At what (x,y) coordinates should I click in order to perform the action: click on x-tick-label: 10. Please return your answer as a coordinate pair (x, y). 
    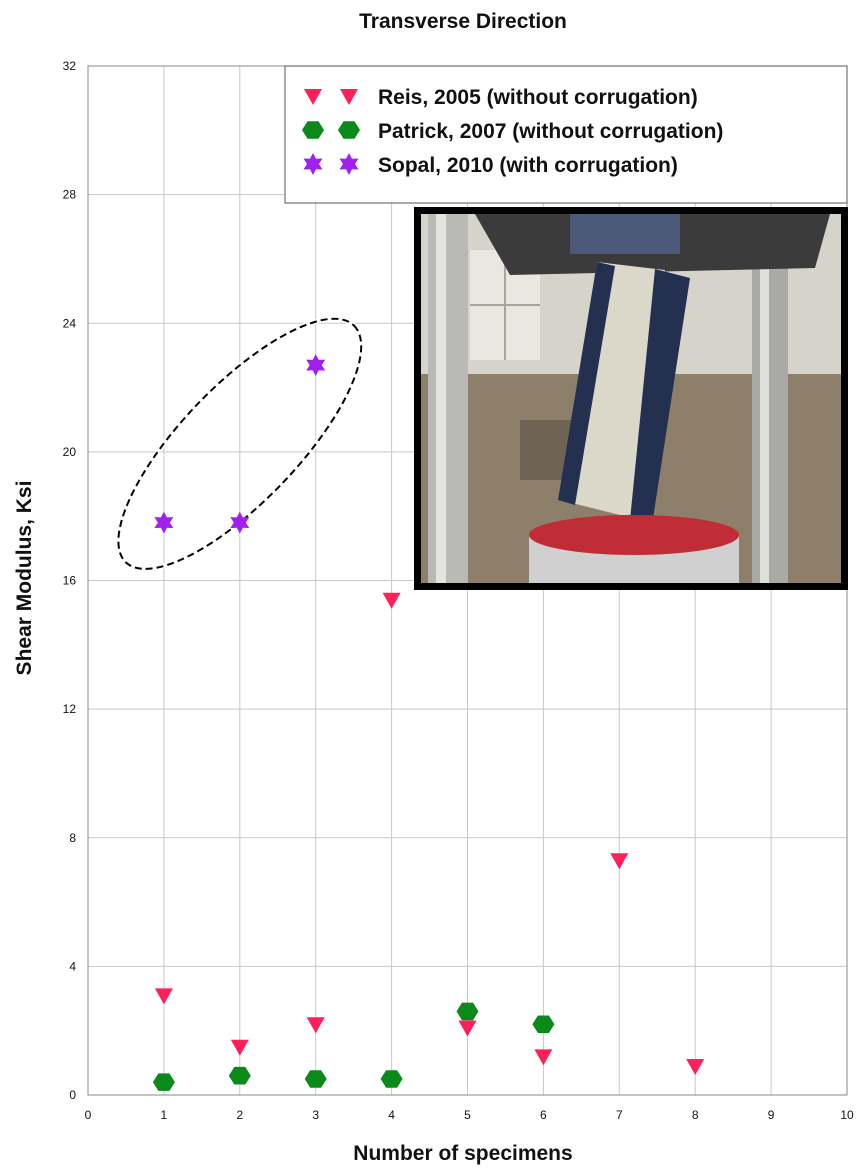
    Looking at the image, I should click on (847, 1115).